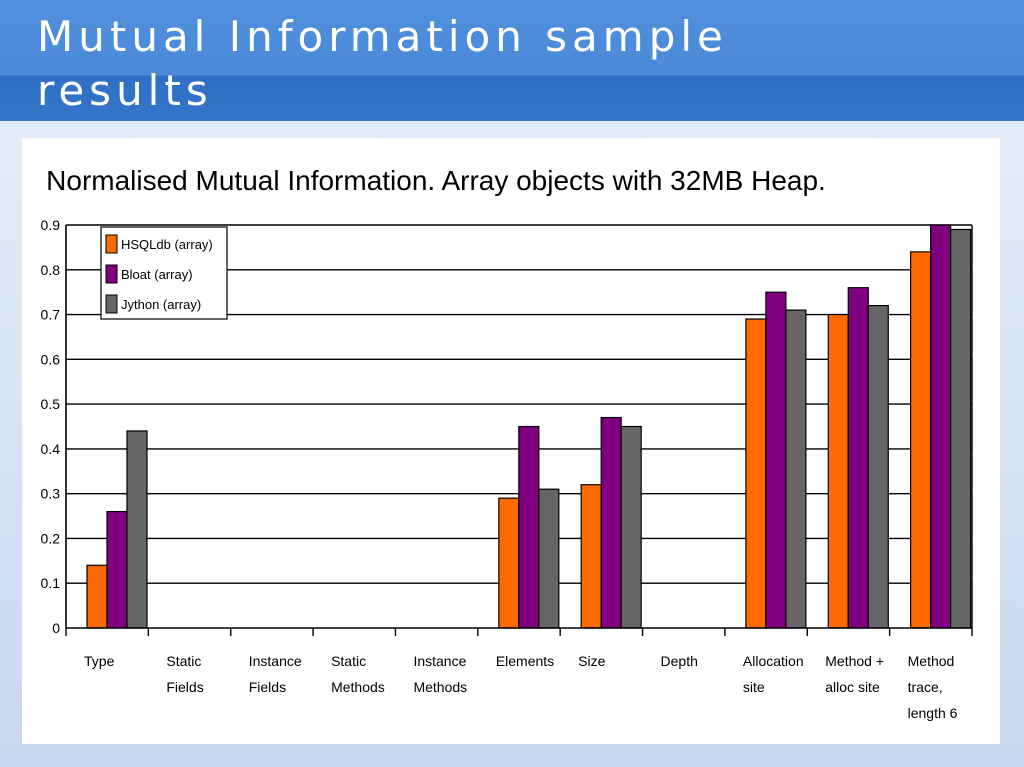  I want to click on y-tick-label: 0.6, so click(51, 359).